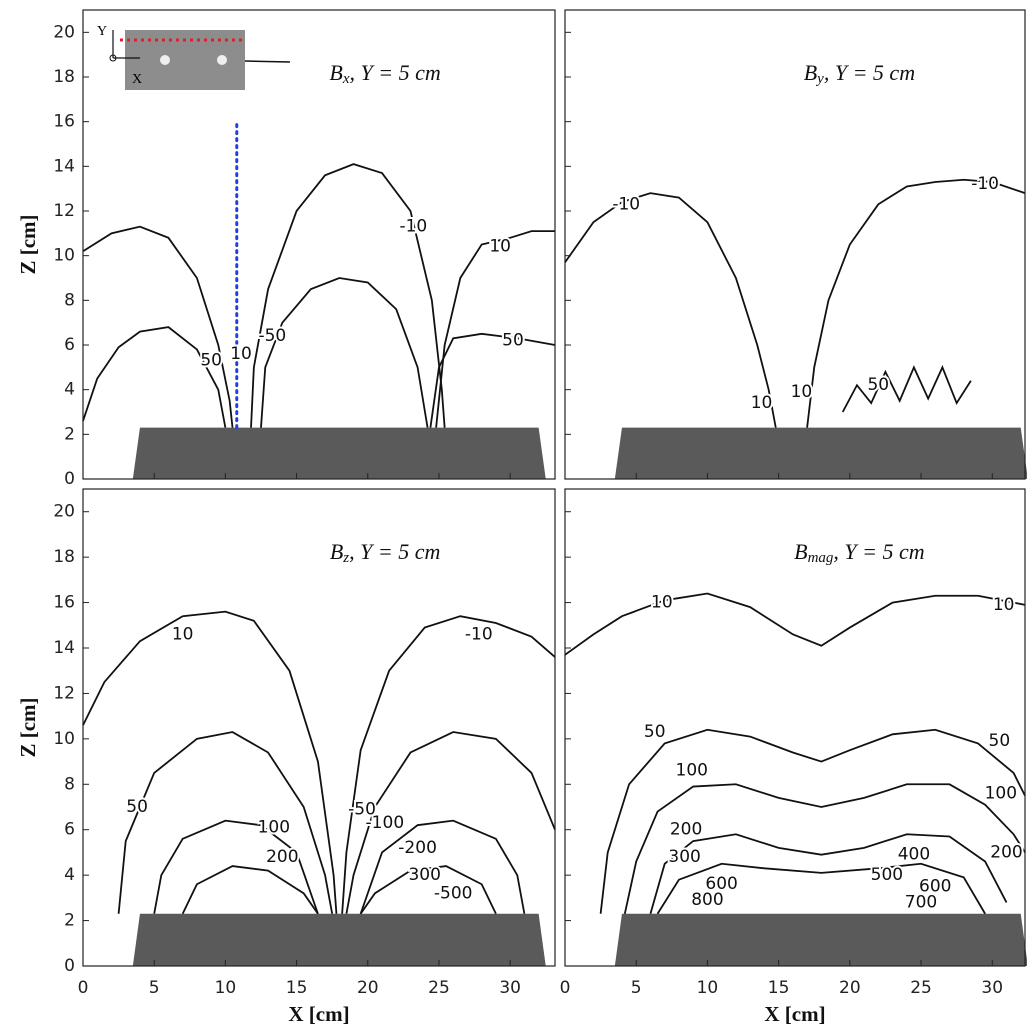 The image size is (1027, 1036). I want to click on contour-label: 600, so click(935, 887).